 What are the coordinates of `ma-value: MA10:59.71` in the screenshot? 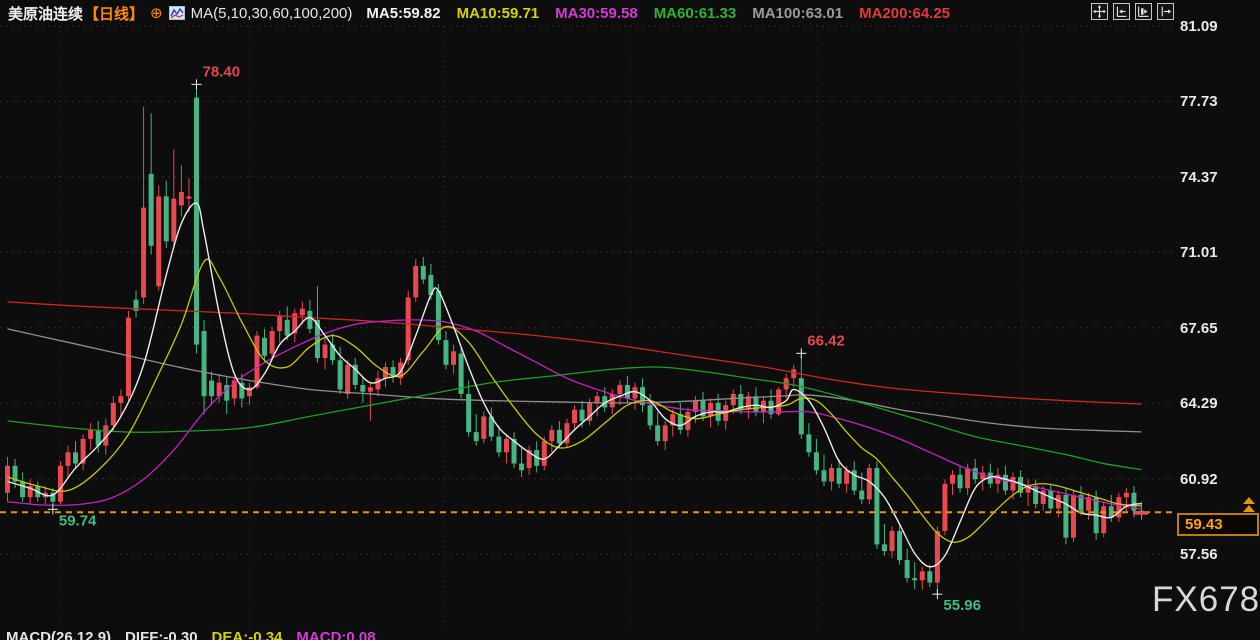 It's located at (498, 13).